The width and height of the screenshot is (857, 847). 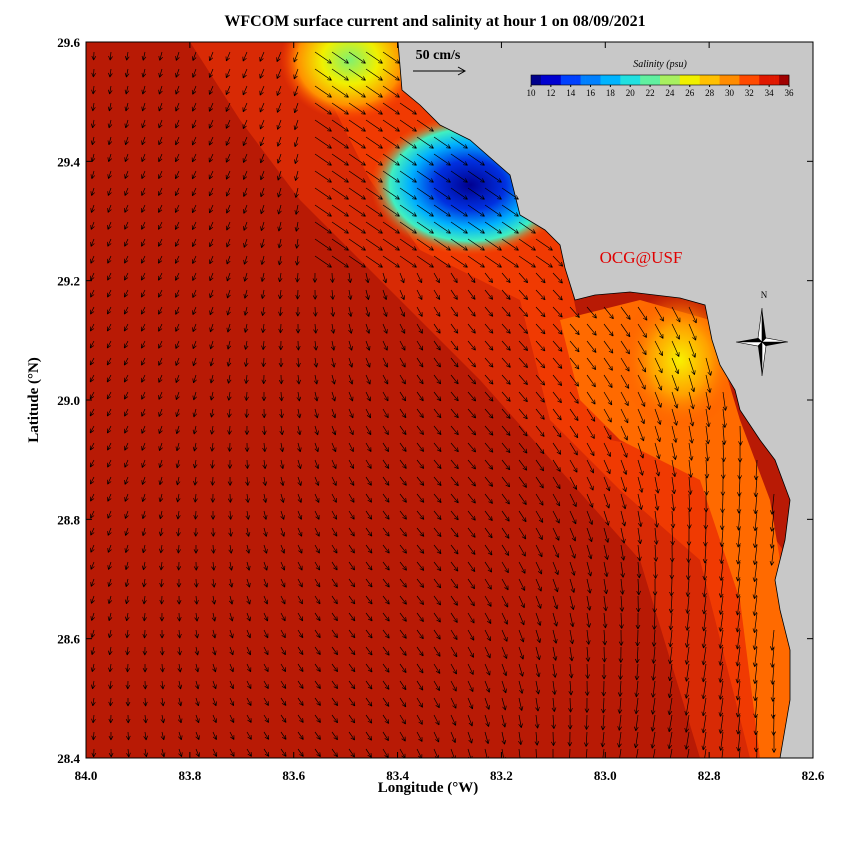 I want to click on colorbar-frame, so click(x=660, y=80).